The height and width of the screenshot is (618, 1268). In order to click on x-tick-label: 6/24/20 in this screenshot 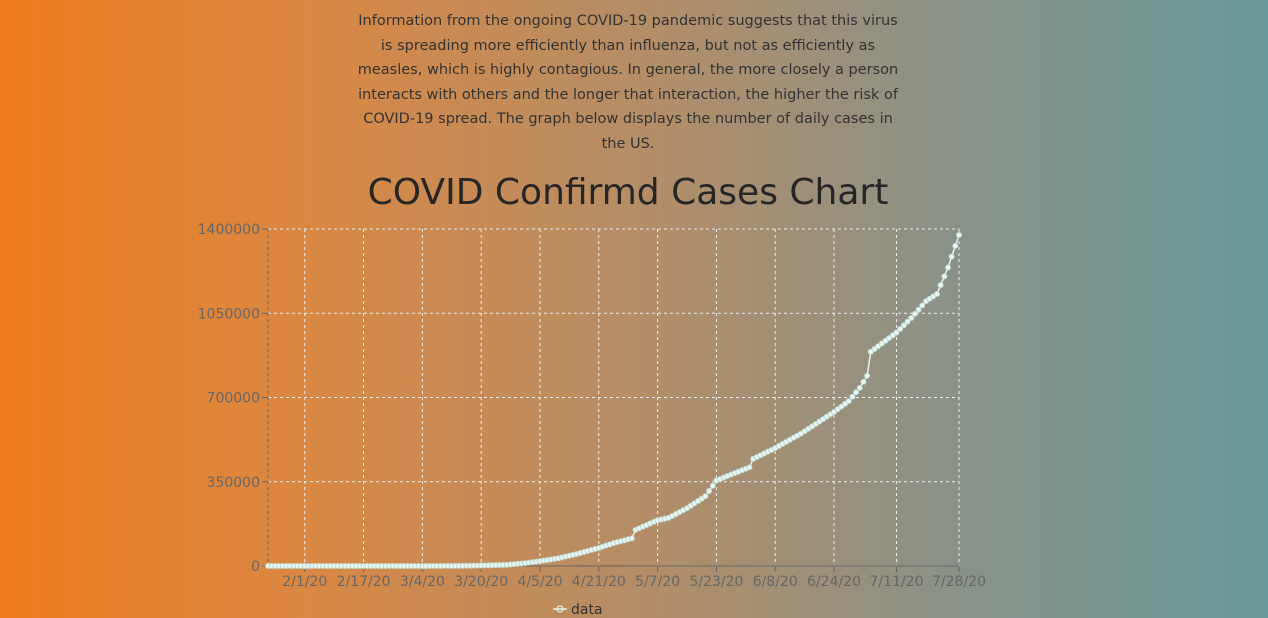, I will do `click(834, 582)`.